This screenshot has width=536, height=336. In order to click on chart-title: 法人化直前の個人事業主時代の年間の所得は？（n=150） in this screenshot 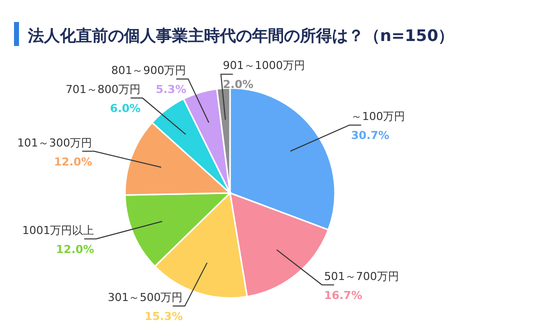, I will do `click(240, 35)`.